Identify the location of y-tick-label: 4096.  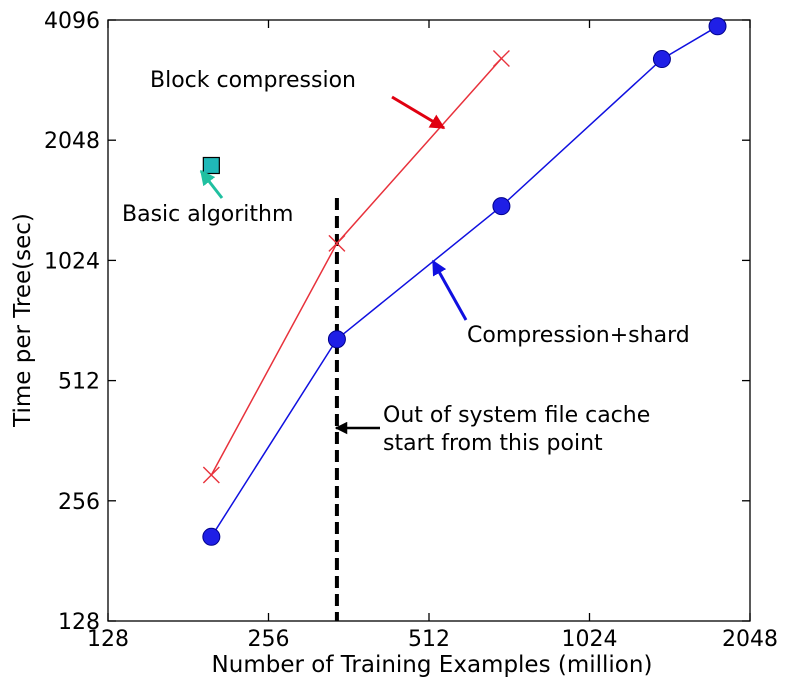
(72, 21).